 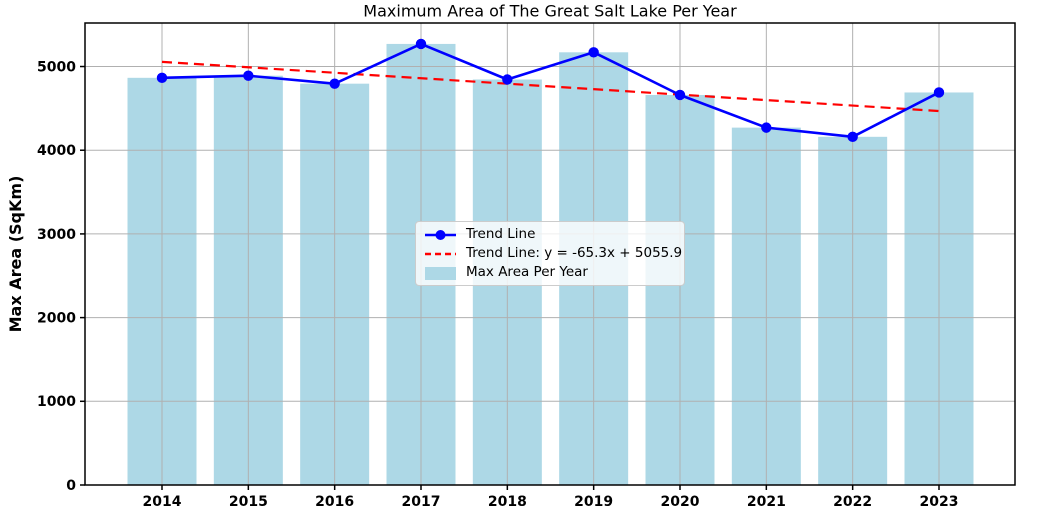 What do you see at coordinates (248, 75) in the screenshot?
I see `data-point-2015` at bounding box center [248, 75].